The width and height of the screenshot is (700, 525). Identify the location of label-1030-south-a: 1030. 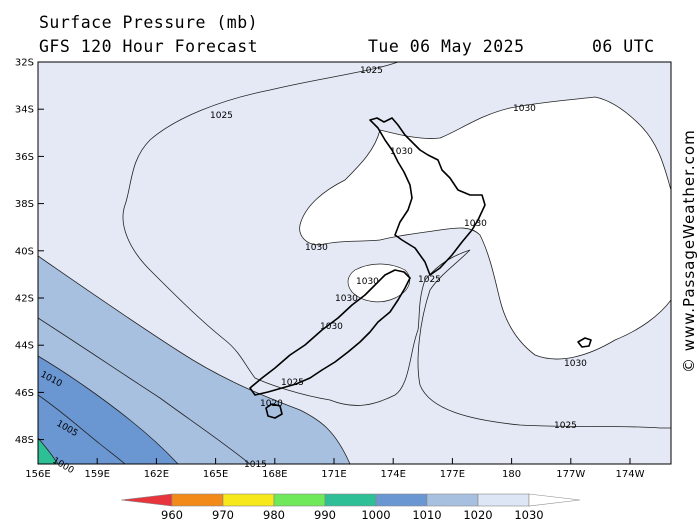
(367, 282).